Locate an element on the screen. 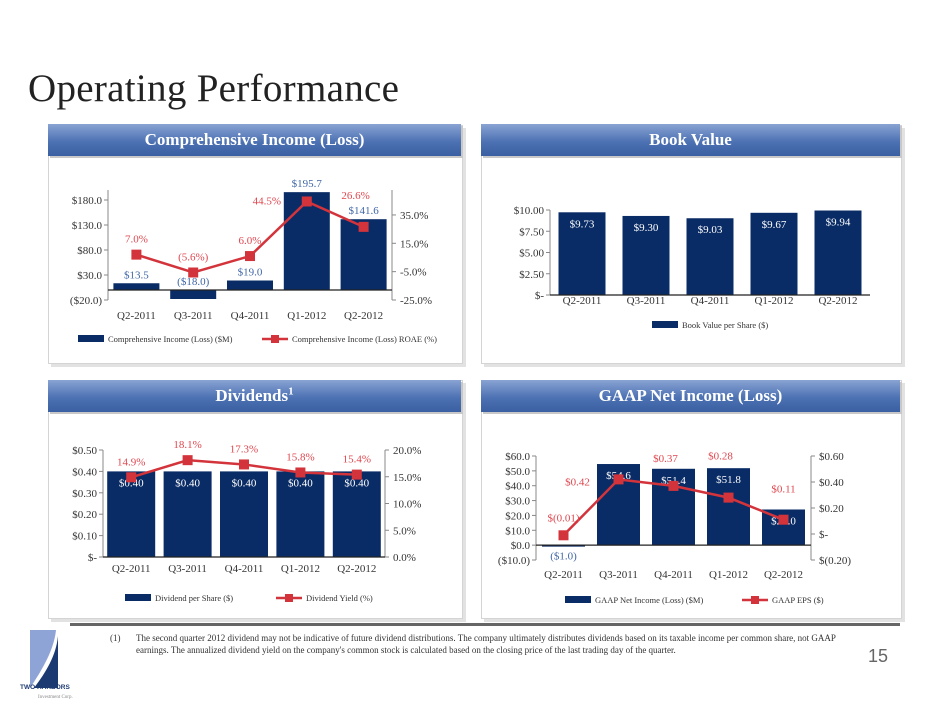  y-tick-label: $0.10 is located at coordinates (84, 537).